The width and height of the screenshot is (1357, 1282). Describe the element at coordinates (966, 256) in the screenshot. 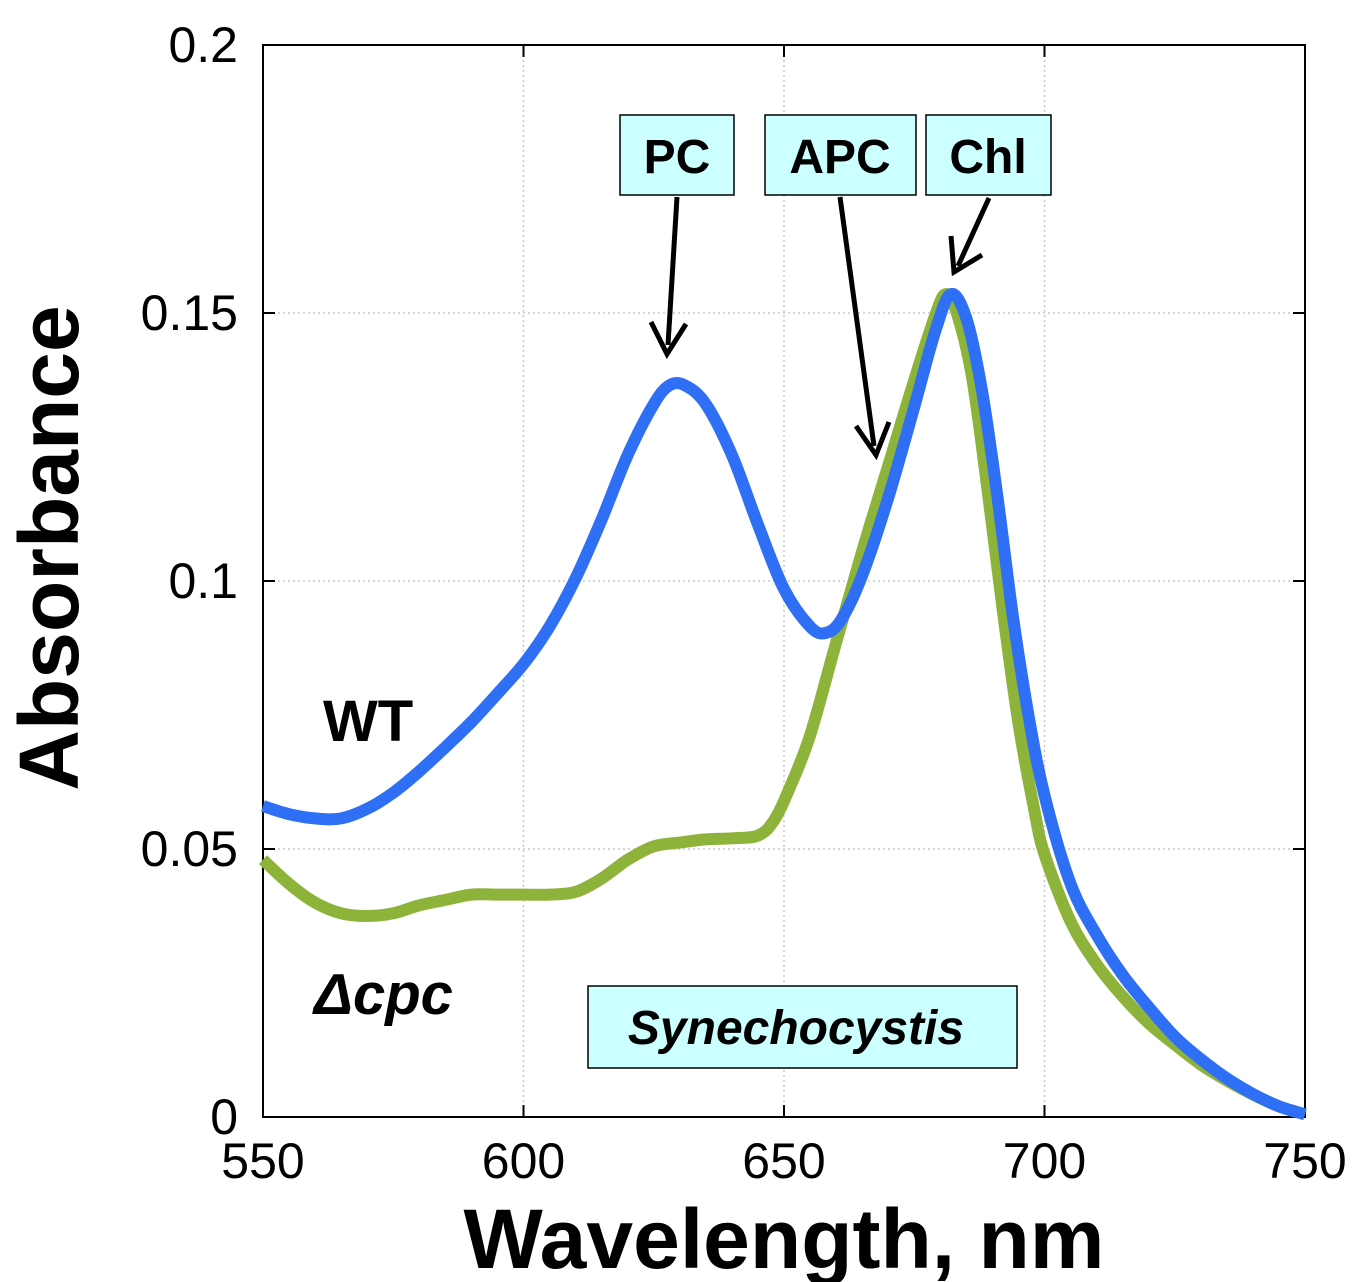

I see `chl-arrow-head` at that location.